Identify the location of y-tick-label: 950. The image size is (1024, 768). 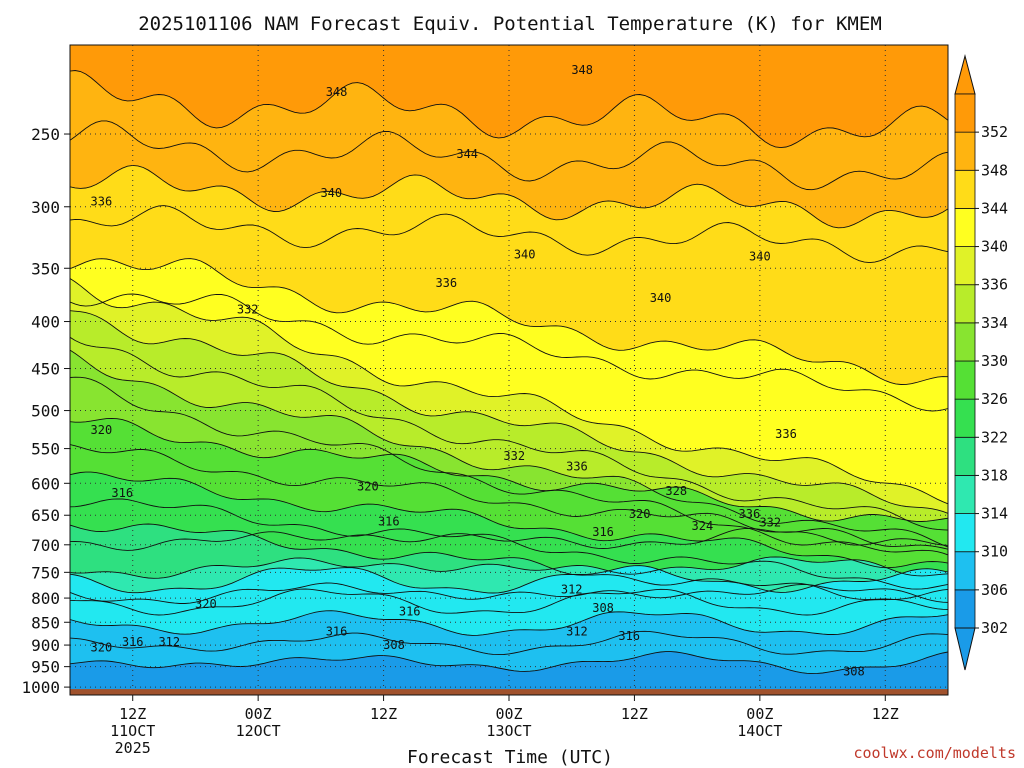
(45, 667).